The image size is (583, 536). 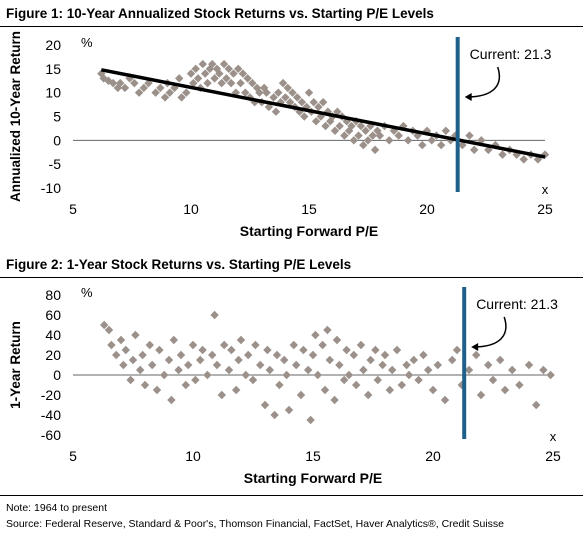 I want to click on x-axis-label: Starting Forward P/E, so click(x=309, y=231).